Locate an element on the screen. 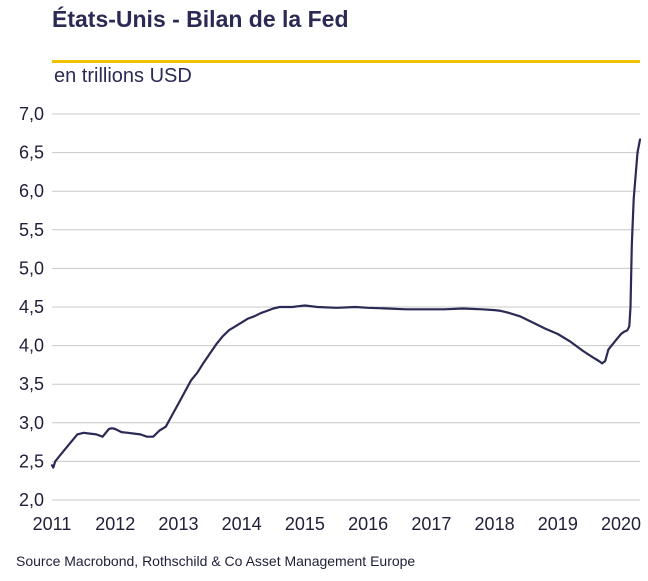  y-tick-label: 4,0 is located at coordinates (31, 346).